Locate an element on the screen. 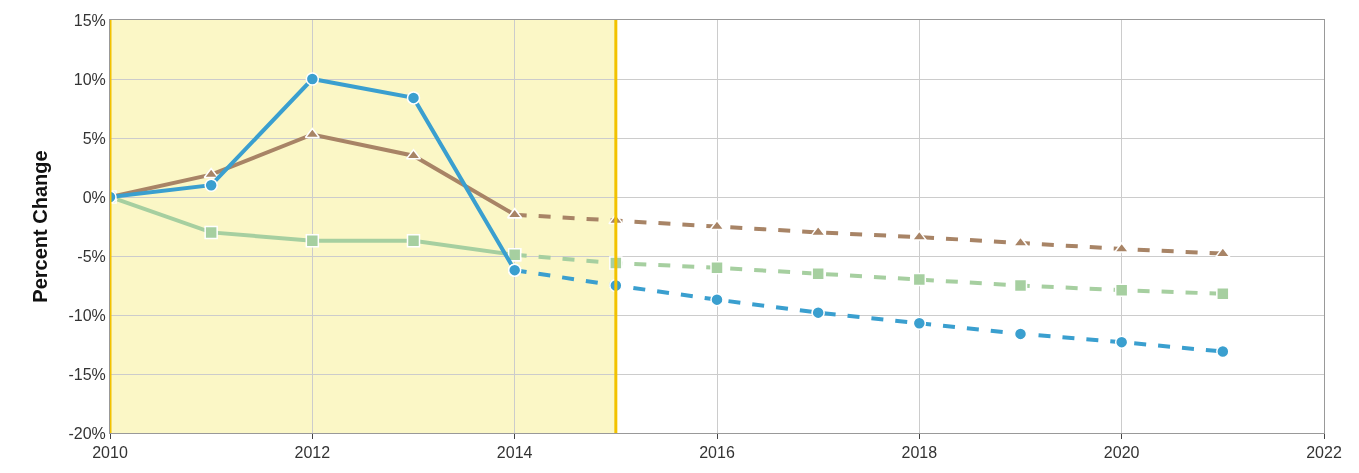  y-tick-label: -10% is located at coordinates (87, 315).